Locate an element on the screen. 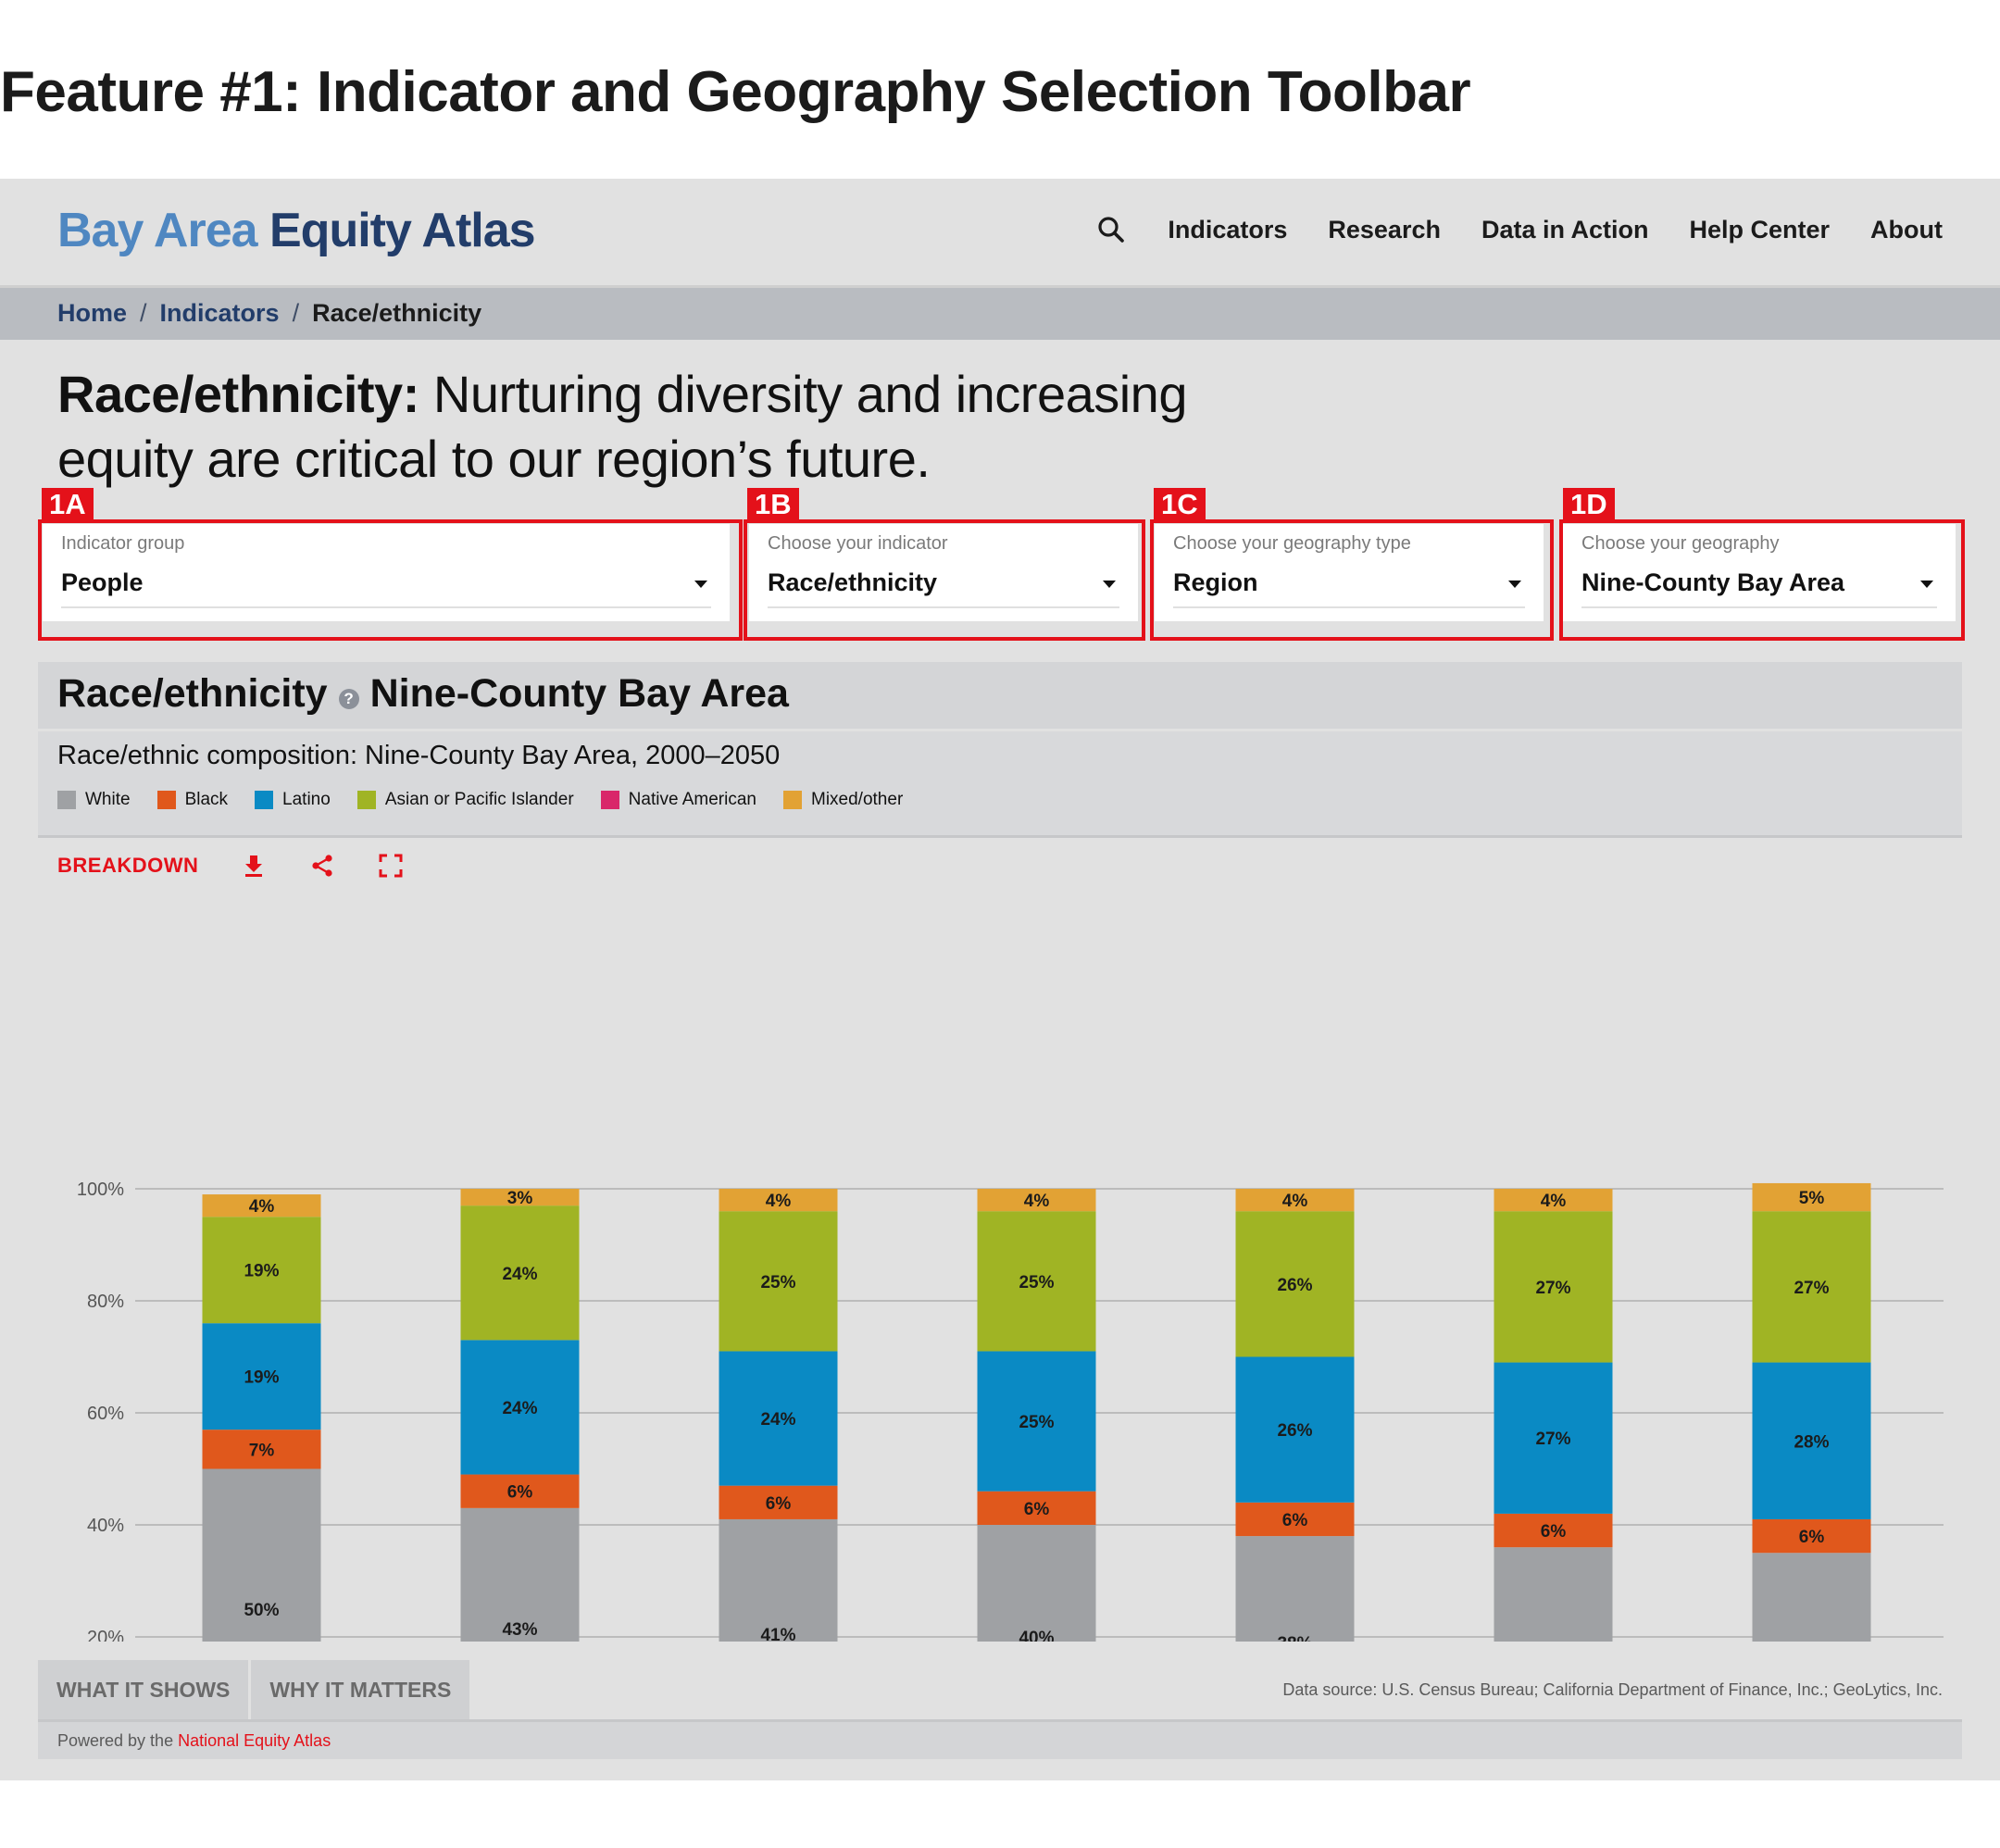 This screenshot has width=2000, height=1848. headline-bold: Race/ethnicity: is located at coordinates (238, 394).